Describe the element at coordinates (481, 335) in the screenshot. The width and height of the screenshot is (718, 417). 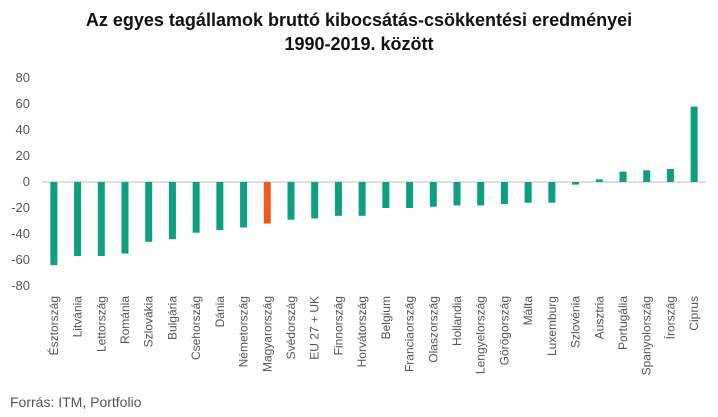
I see `x-tick-label: Lengyelország` at that location.